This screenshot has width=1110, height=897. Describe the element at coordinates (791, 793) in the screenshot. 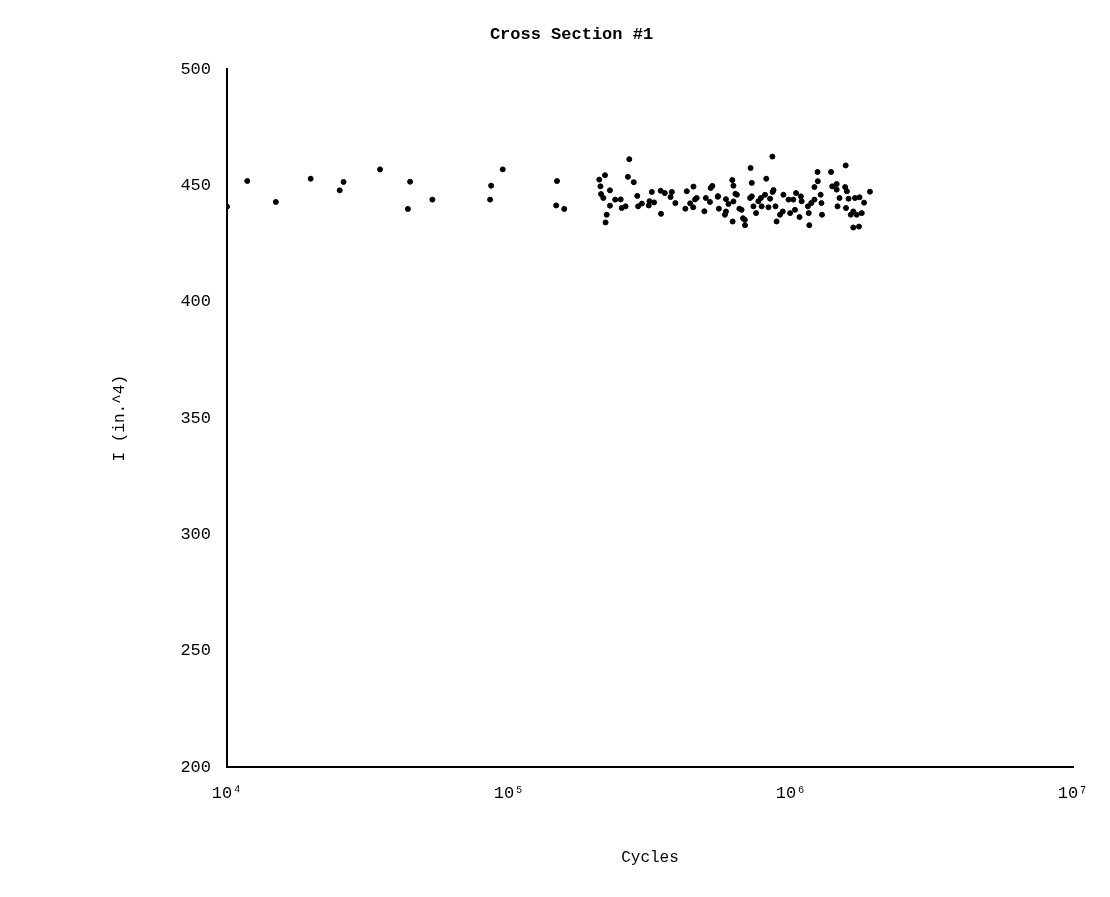

I see `x-tick-label: 10⁶` at that location.